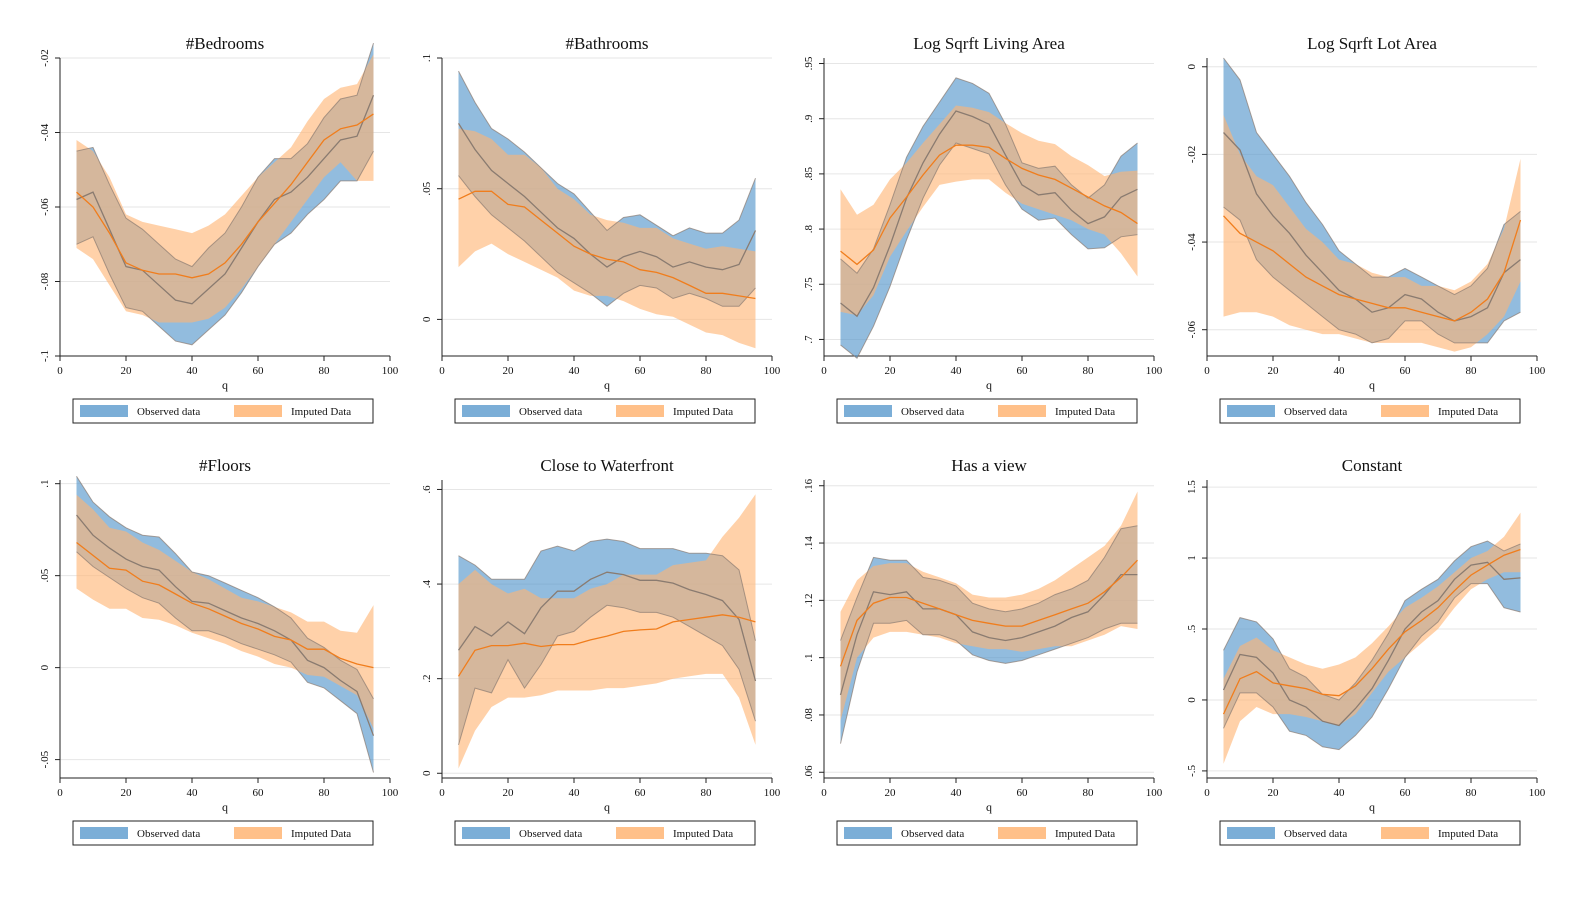 This screenshot has height=902, width=1594. Describe the element at coordinates (809, 772) in the screenshot. I see `y-tick-label: .06` at that location.